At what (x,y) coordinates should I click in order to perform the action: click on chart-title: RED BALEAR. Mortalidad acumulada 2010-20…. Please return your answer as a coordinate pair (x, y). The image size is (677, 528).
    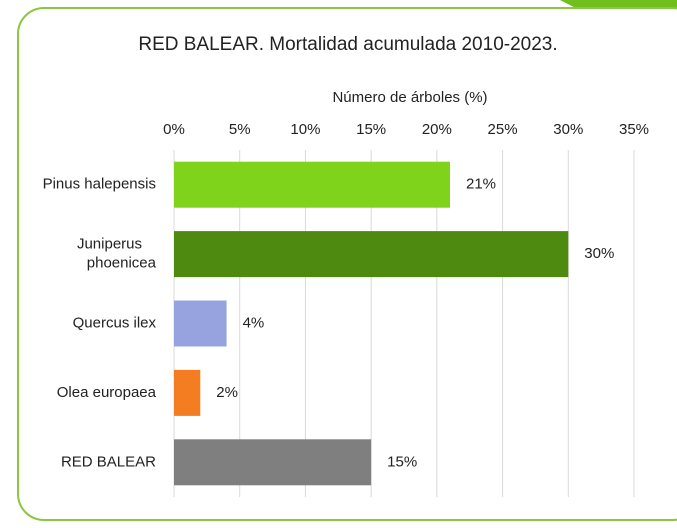
    Looking at the image, I should click on (347, 44).